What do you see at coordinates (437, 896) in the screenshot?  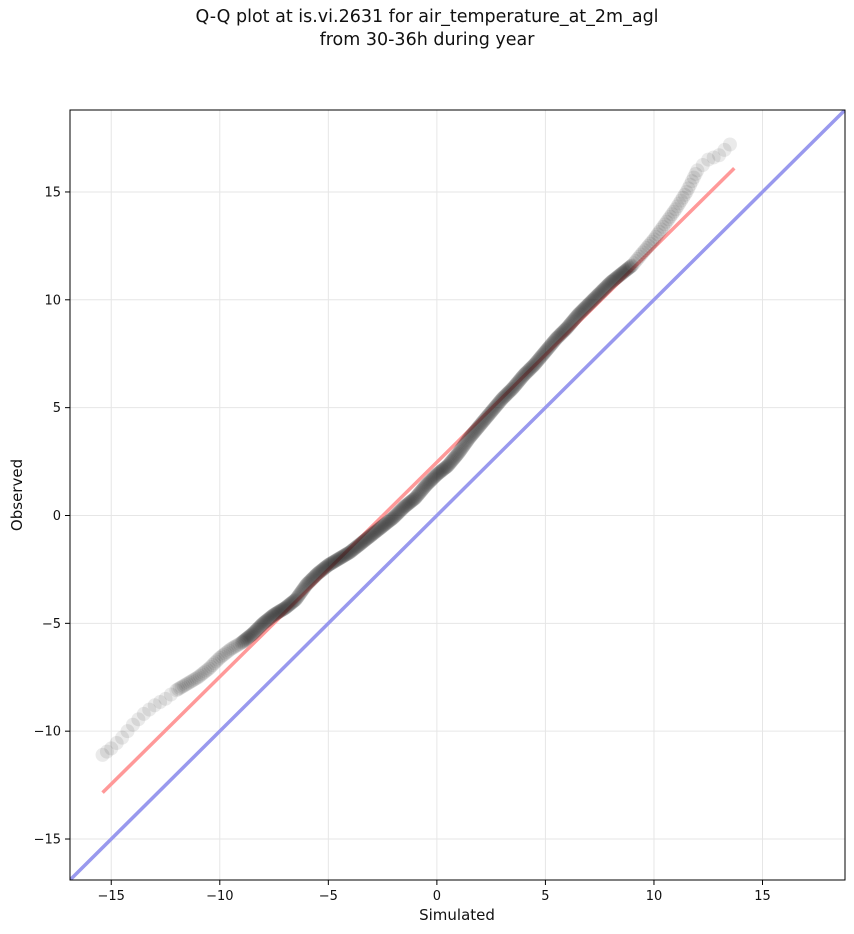 I see `x-tick-label-3: 0` at bounding box center [437, 896].